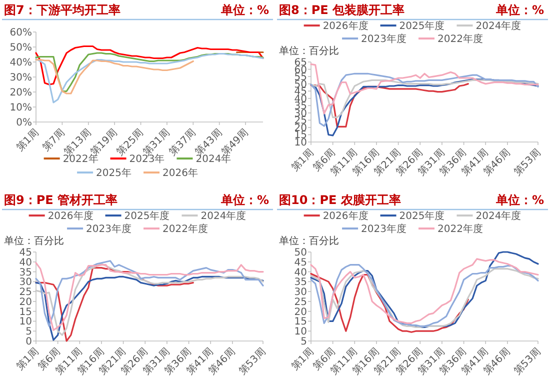 This screenshot has width=550, height=389. I want to click on chart-title: 图7：下游平均开工率, so click(62, 10).